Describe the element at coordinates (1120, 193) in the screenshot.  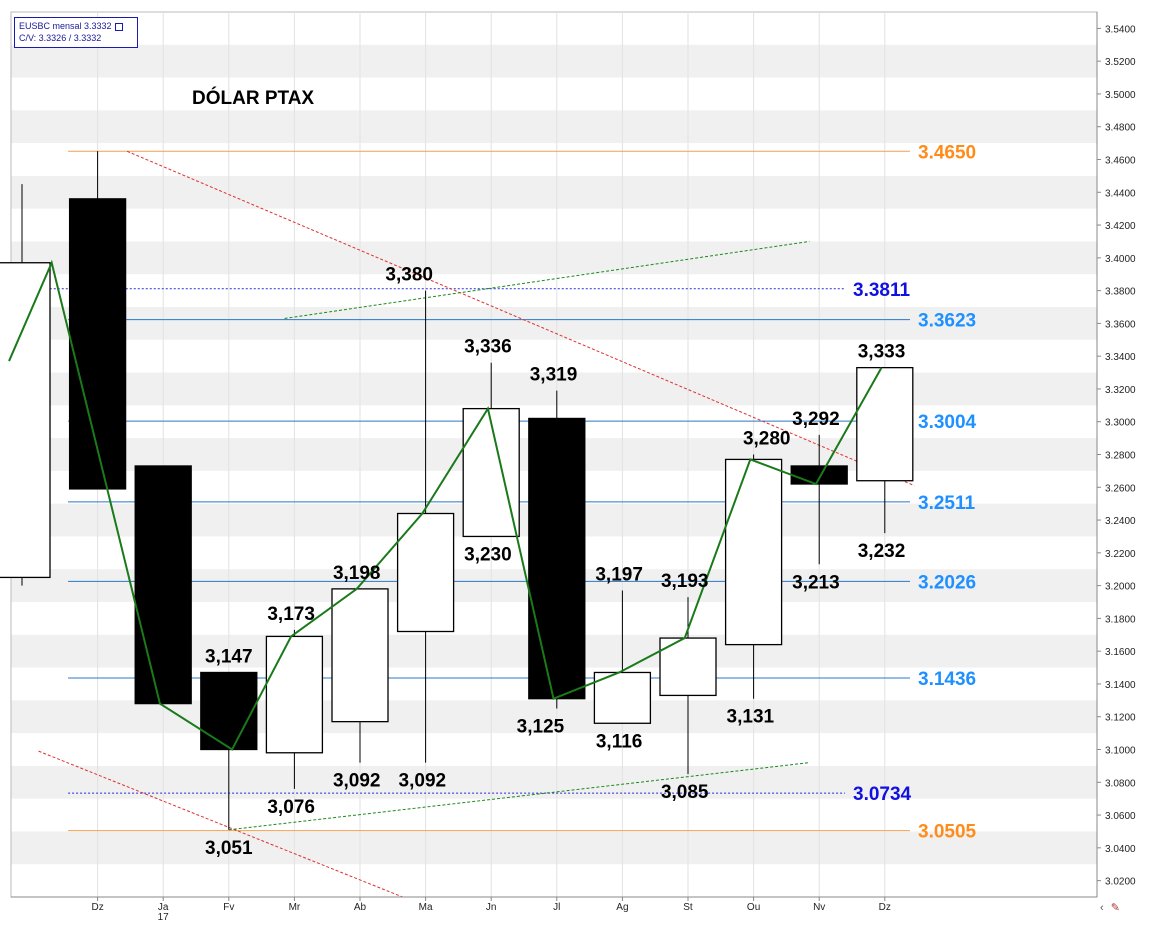
I see `price-tick-label: 3.4400` at that location.